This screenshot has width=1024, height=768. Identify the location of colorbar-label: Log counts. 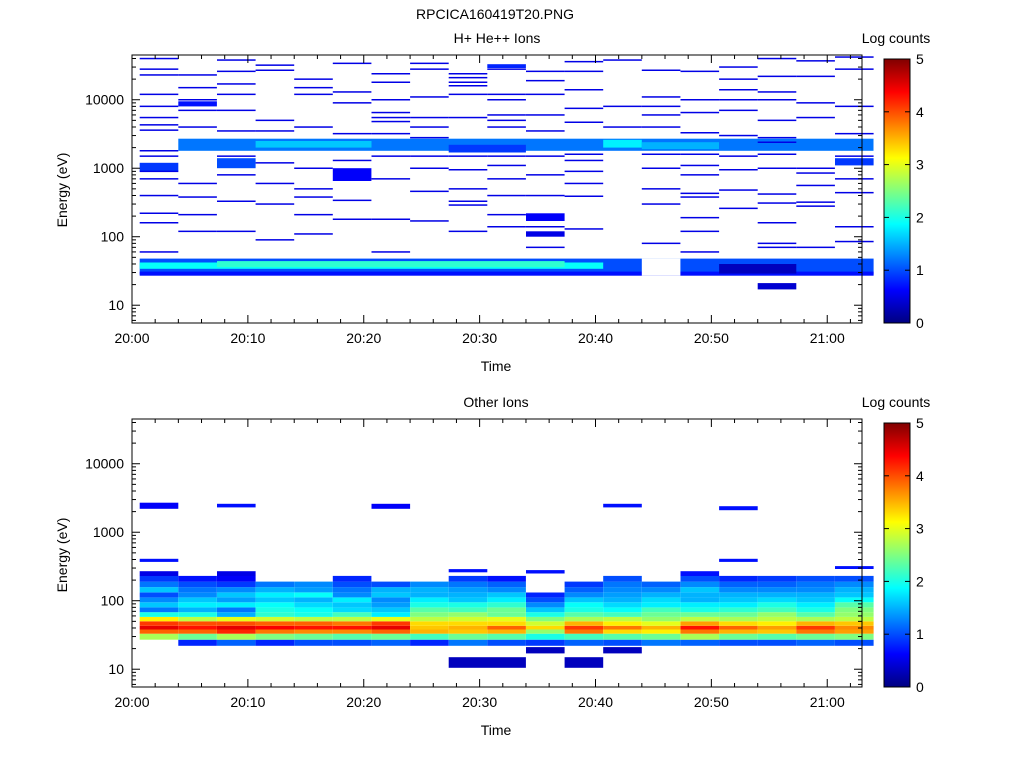
(896, 38).